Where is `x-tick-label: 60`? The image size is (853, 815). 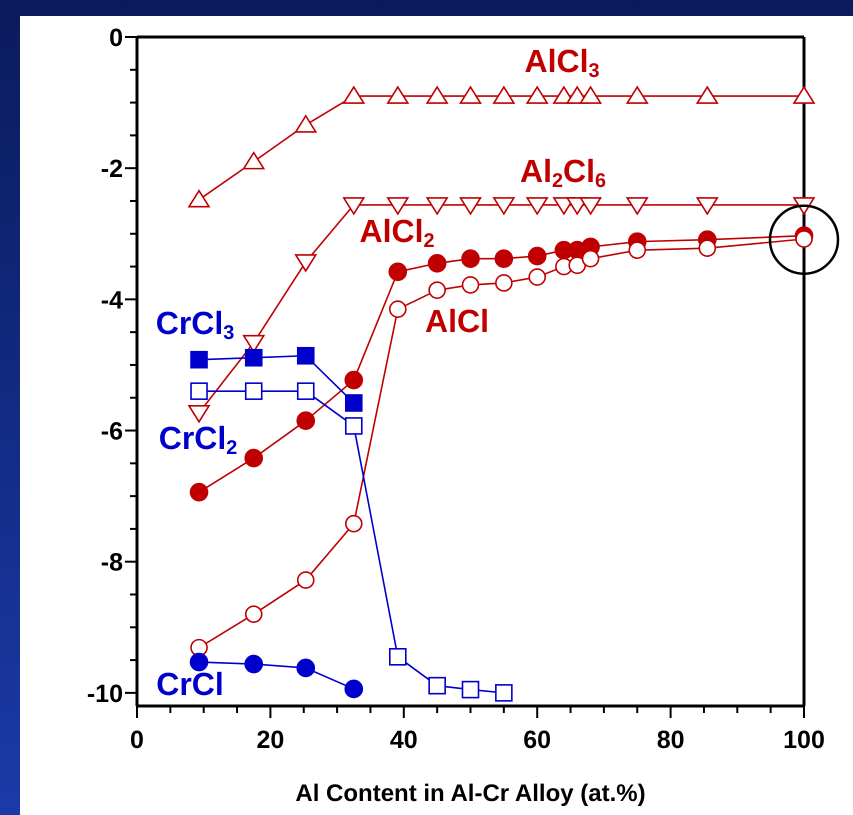 x-tick-label: 60 is located at coordinates (537, 740).